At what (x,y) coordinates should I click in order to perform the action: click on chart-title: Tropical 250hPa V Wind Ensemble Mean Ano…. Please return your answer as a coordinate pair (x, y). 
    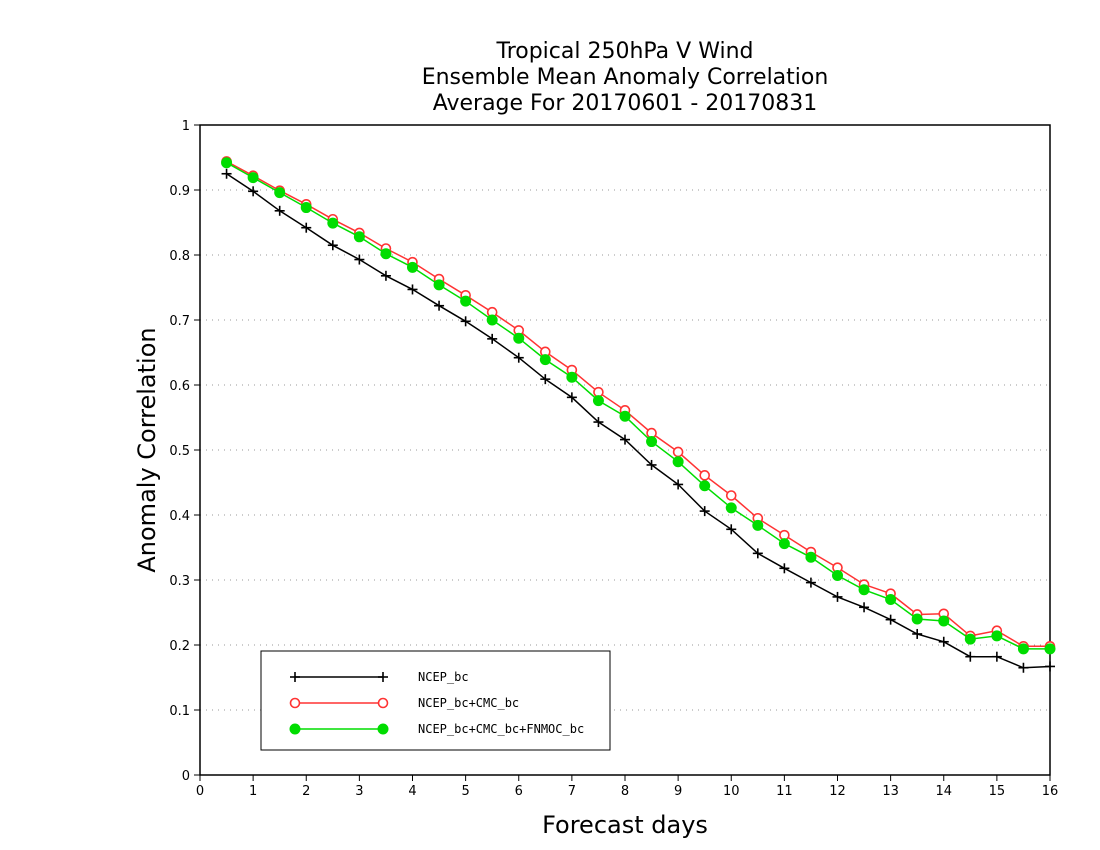
    Looking at the image, I should click on (625, 77).